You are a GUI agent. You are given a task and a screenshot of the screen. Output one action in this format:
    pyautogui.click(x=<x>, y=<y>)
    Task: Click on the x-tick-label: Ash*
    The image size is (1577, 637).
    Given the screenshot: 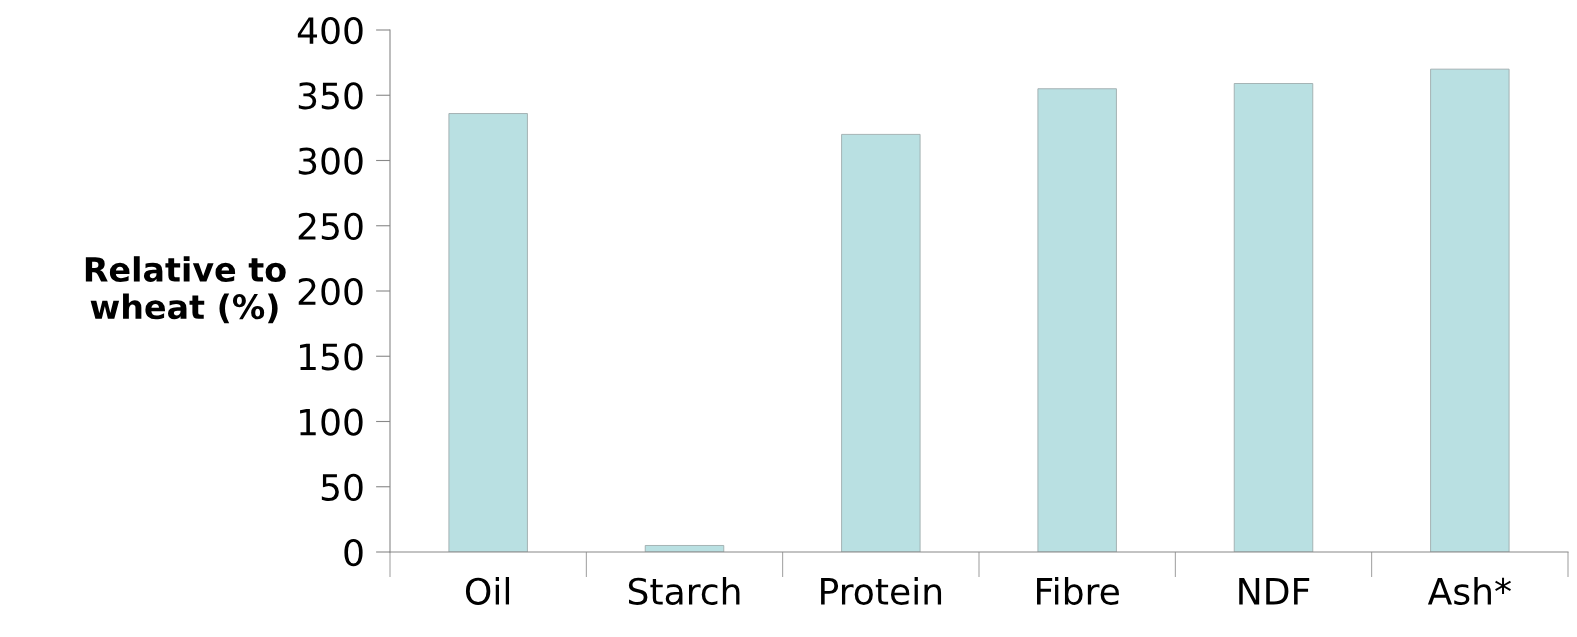 What is the action you would take?
    pyautogui.click(x=1469, y=591)
    